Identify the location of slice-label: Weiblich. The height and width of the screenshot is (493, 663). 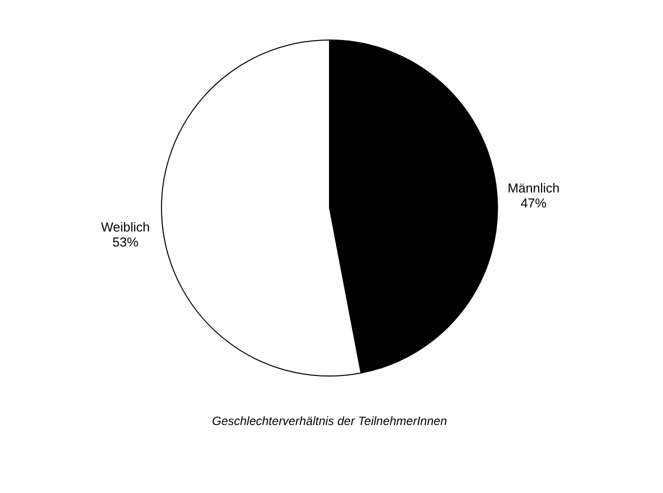
(125, 226).